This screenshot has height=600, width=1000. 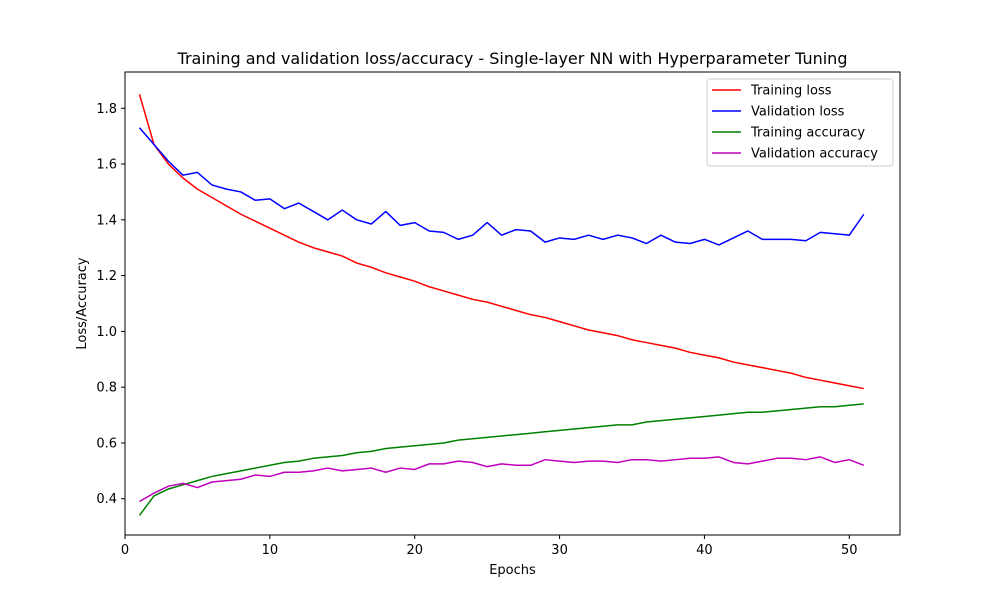 What do you see at coordinates (502, 479) in the screenshot?
I see `series-line-validation-accuracy` at bounding box center [502, 479].